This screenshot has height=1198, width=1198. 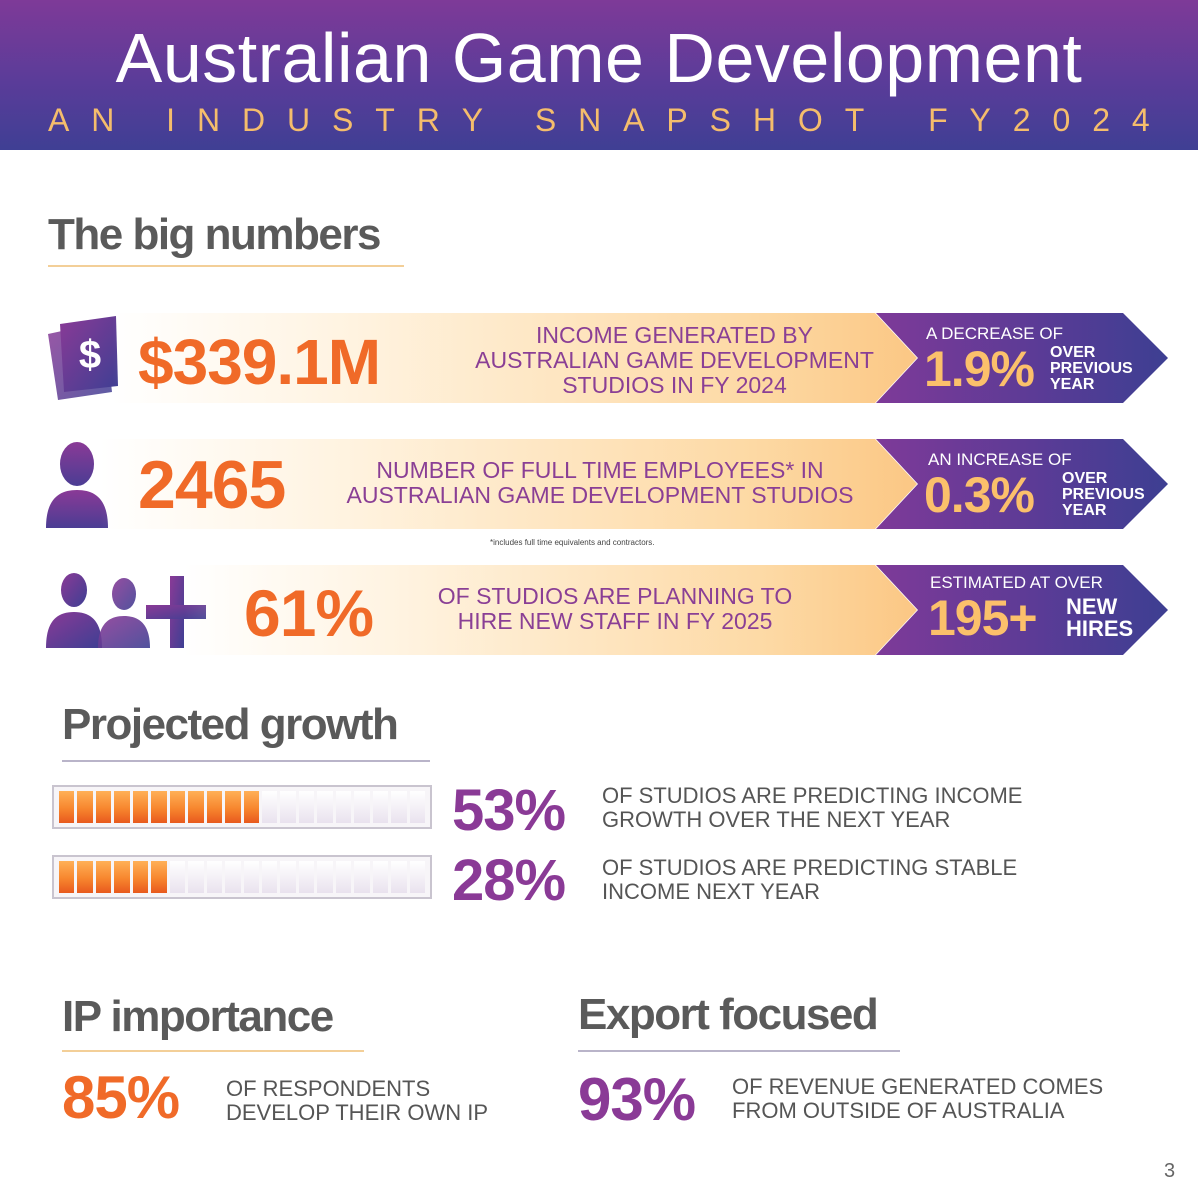 What do you see at coordinates (309, 613) in the screenshot?
I see `hiring-value: 61%` at bounding box center [309, 613].